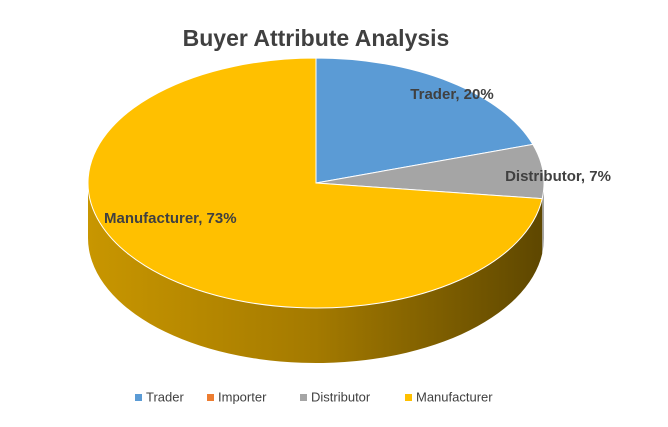 Image resolution: width=668 pixels, height=427 pixels. I want to click on legend-label: Trader, so click(165, 396).